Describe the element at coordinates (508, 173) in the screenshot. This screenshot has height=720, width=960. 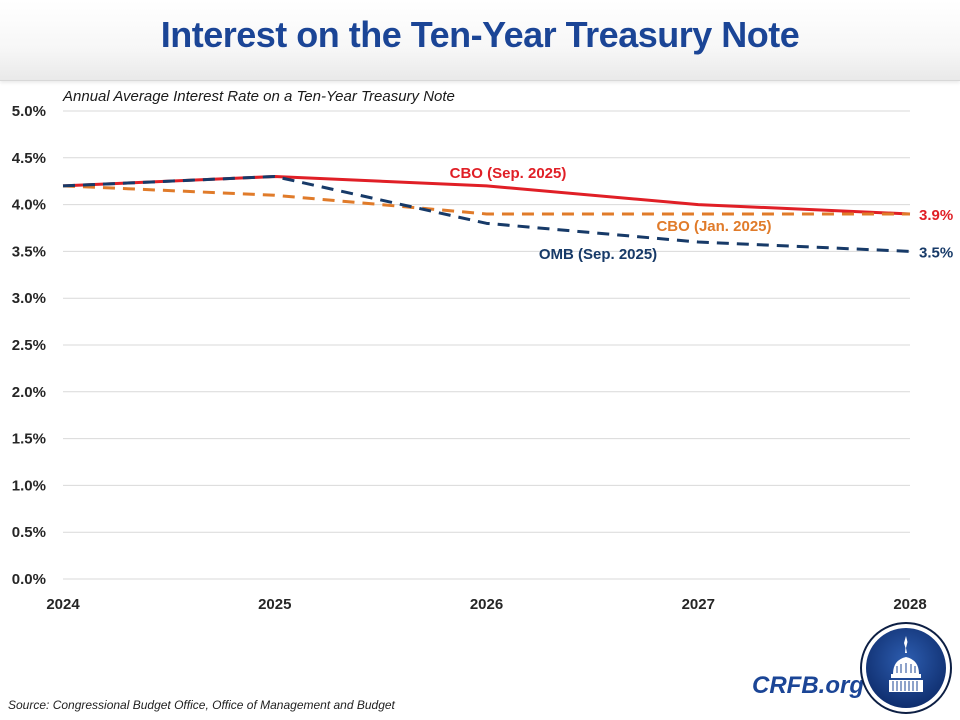
I see `series-label: CBO (Sep. 2025)` at that location.